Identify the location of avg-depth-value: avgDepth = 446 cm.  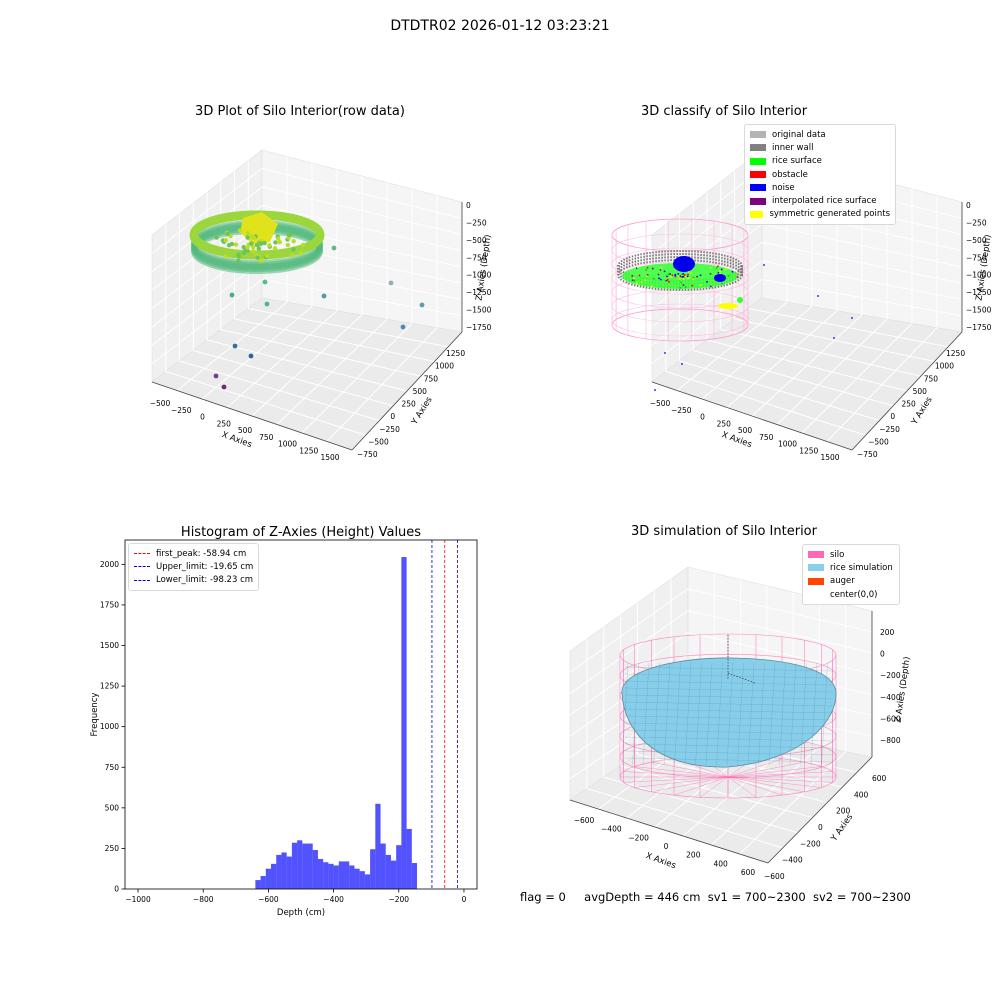
(642, 897).